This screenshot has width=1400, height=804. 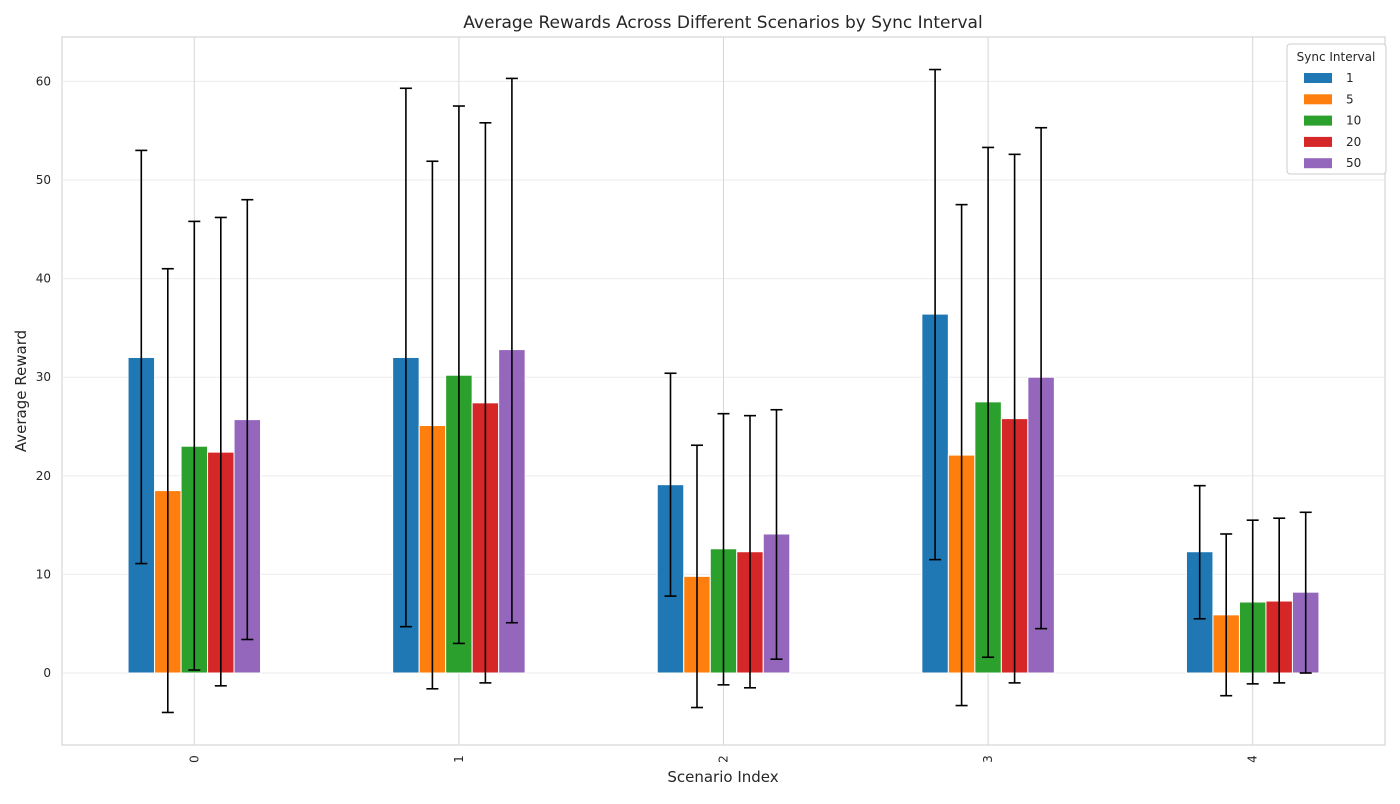 I want to click on x-tick-label: 3, so click(x=988, y=759).